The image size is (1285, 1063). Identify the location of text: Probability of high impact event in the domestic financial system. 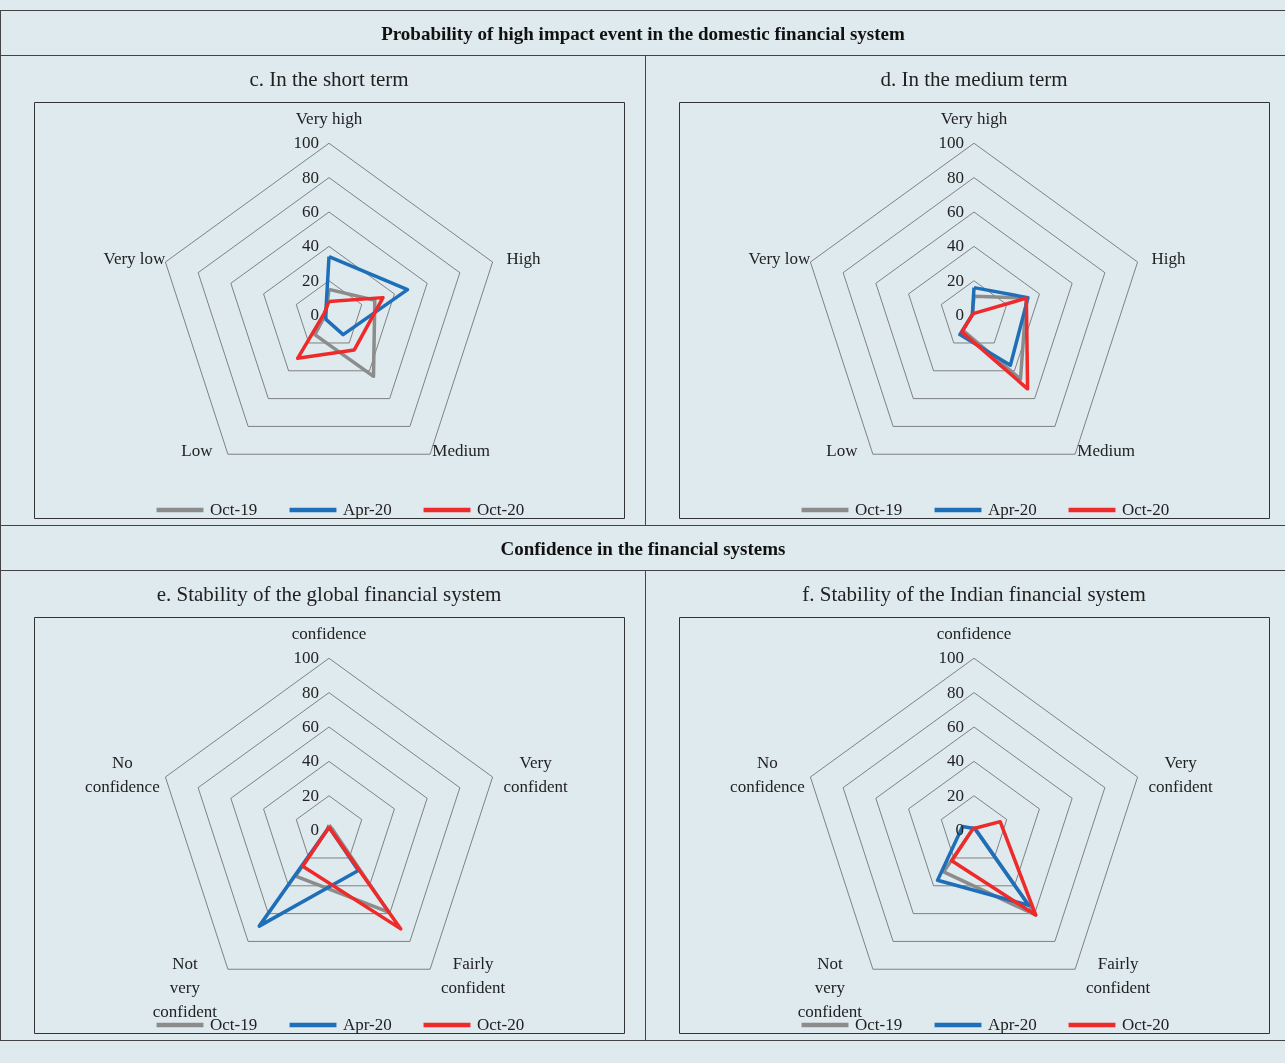
(642, 33).